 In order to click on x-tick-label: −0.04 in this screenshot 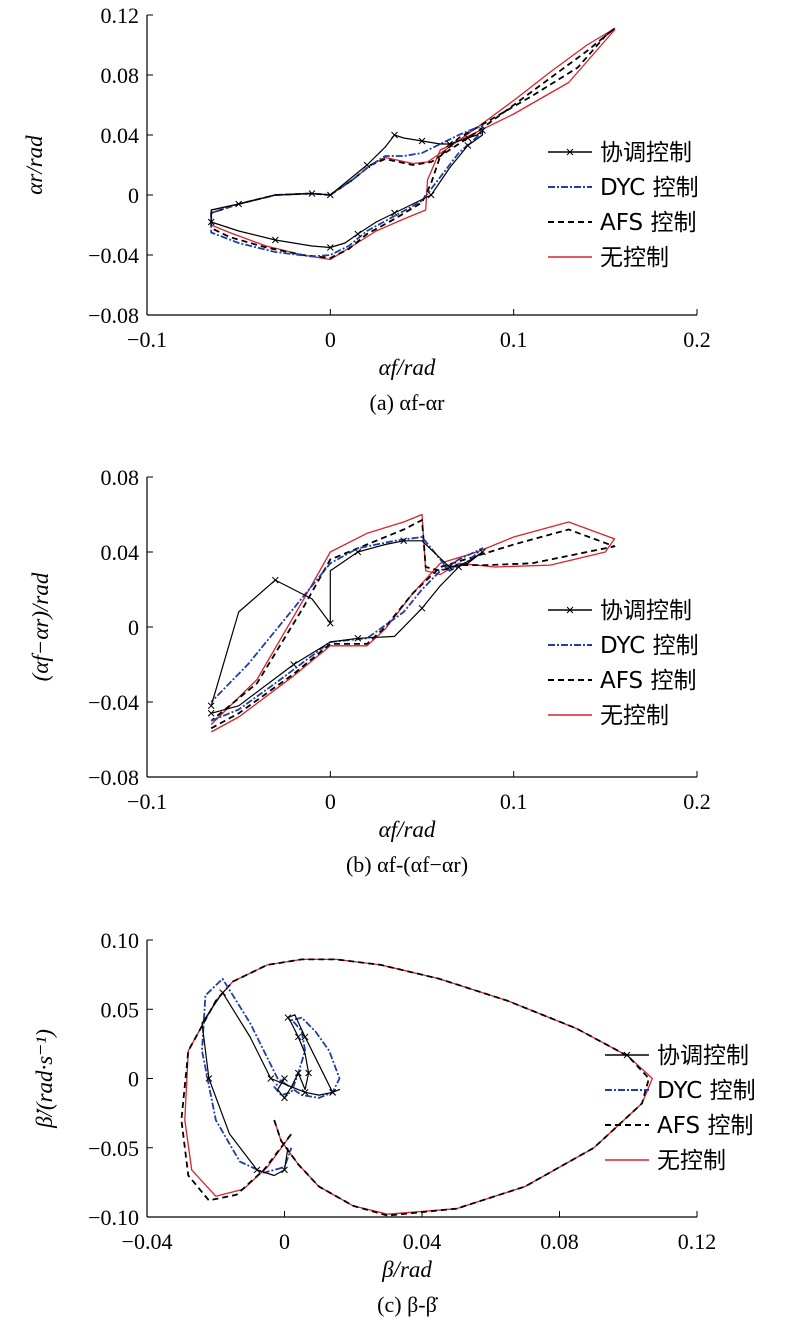, I will do `click(147, 1241)`.